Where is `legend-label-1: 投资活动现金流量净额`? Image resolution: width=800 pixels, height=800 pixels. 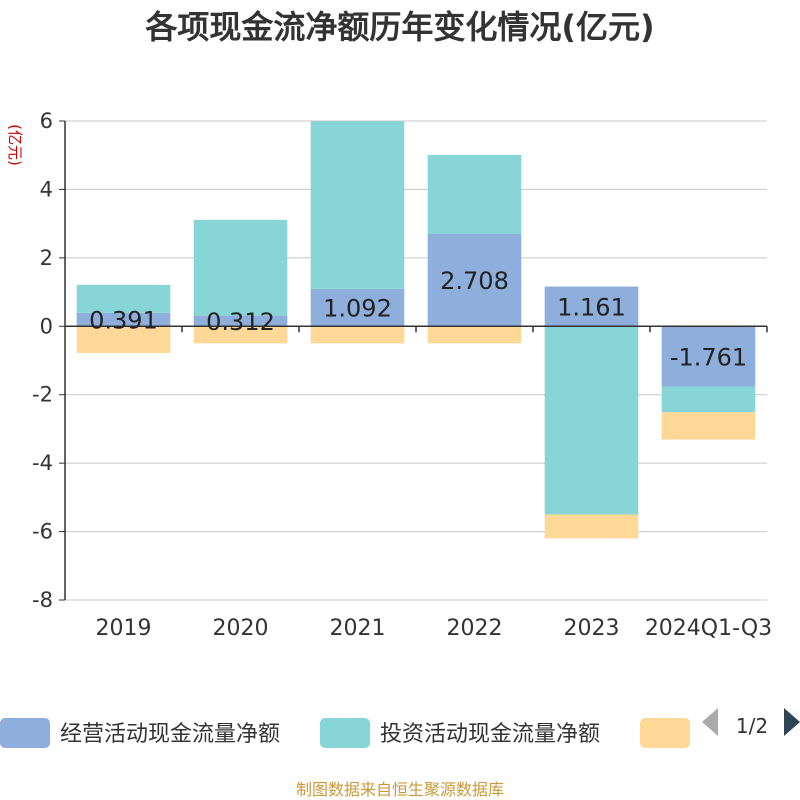 legend-label-1: 投资活动现金流量净额 is located at coordinates (490, 734).